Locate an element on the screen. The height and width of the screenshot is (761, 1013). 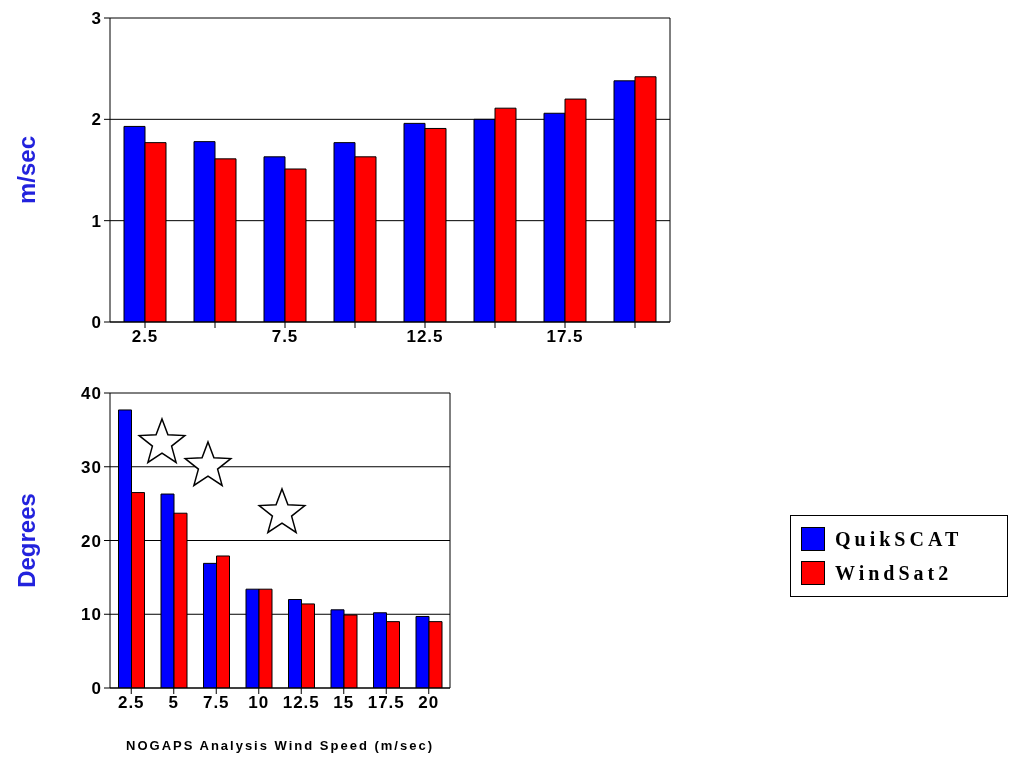
y-tick-label: 30 is located at coordinates (91, 467).